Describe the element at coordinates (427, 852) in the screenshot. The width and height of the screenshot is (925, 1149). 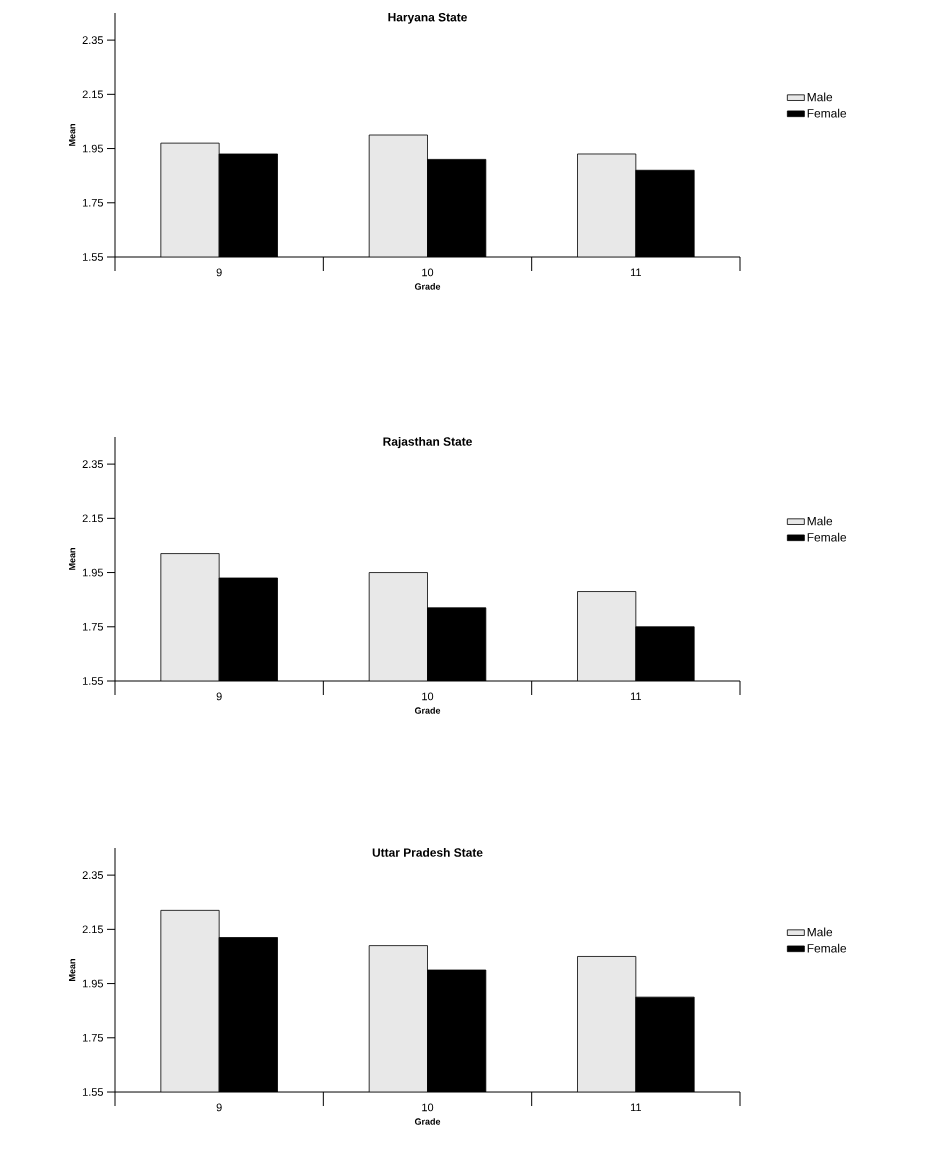
I see `chart-title: Uttar Pradesh State` at that location.